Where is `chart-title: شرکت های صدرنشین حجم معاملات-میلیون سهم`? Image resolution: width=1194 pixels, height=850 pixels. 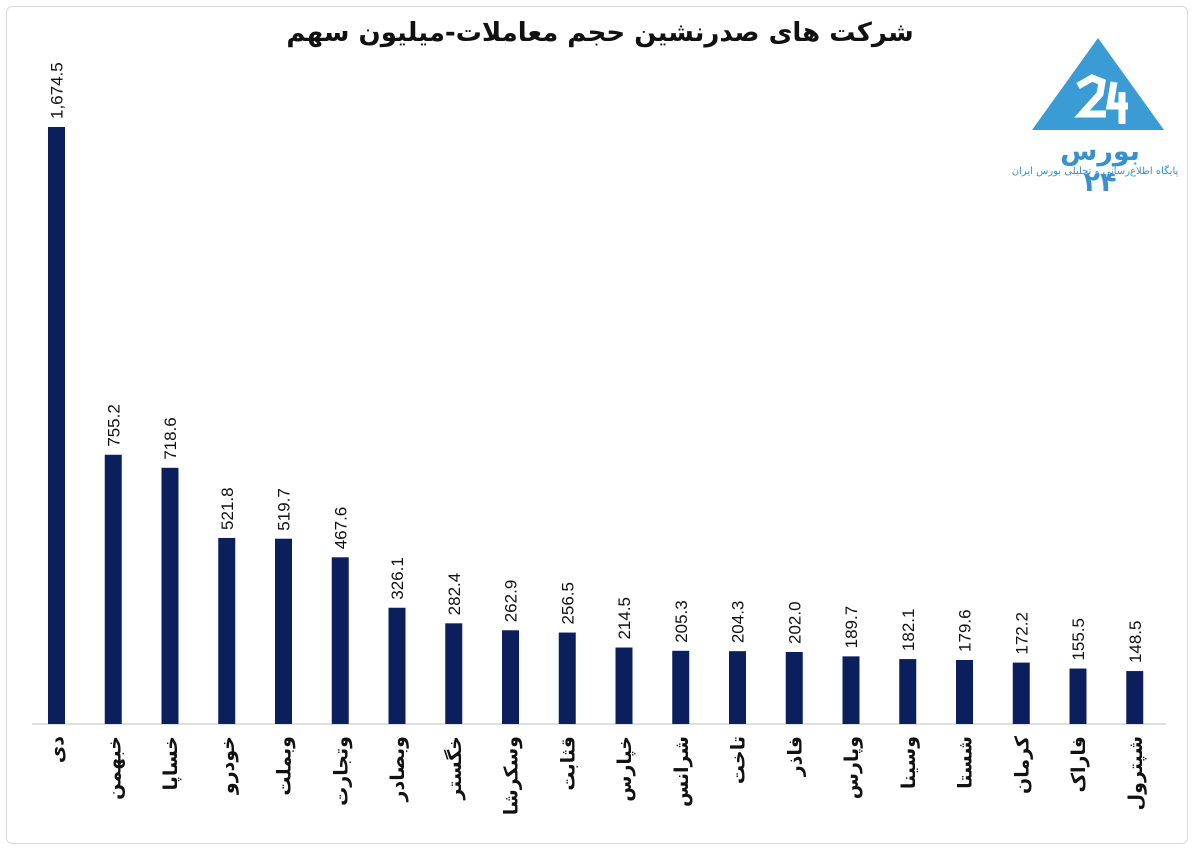 chart-title: شرکت های صدرنشین حجم معاملات-میلیون سهم is located at coordinates (600, 33).